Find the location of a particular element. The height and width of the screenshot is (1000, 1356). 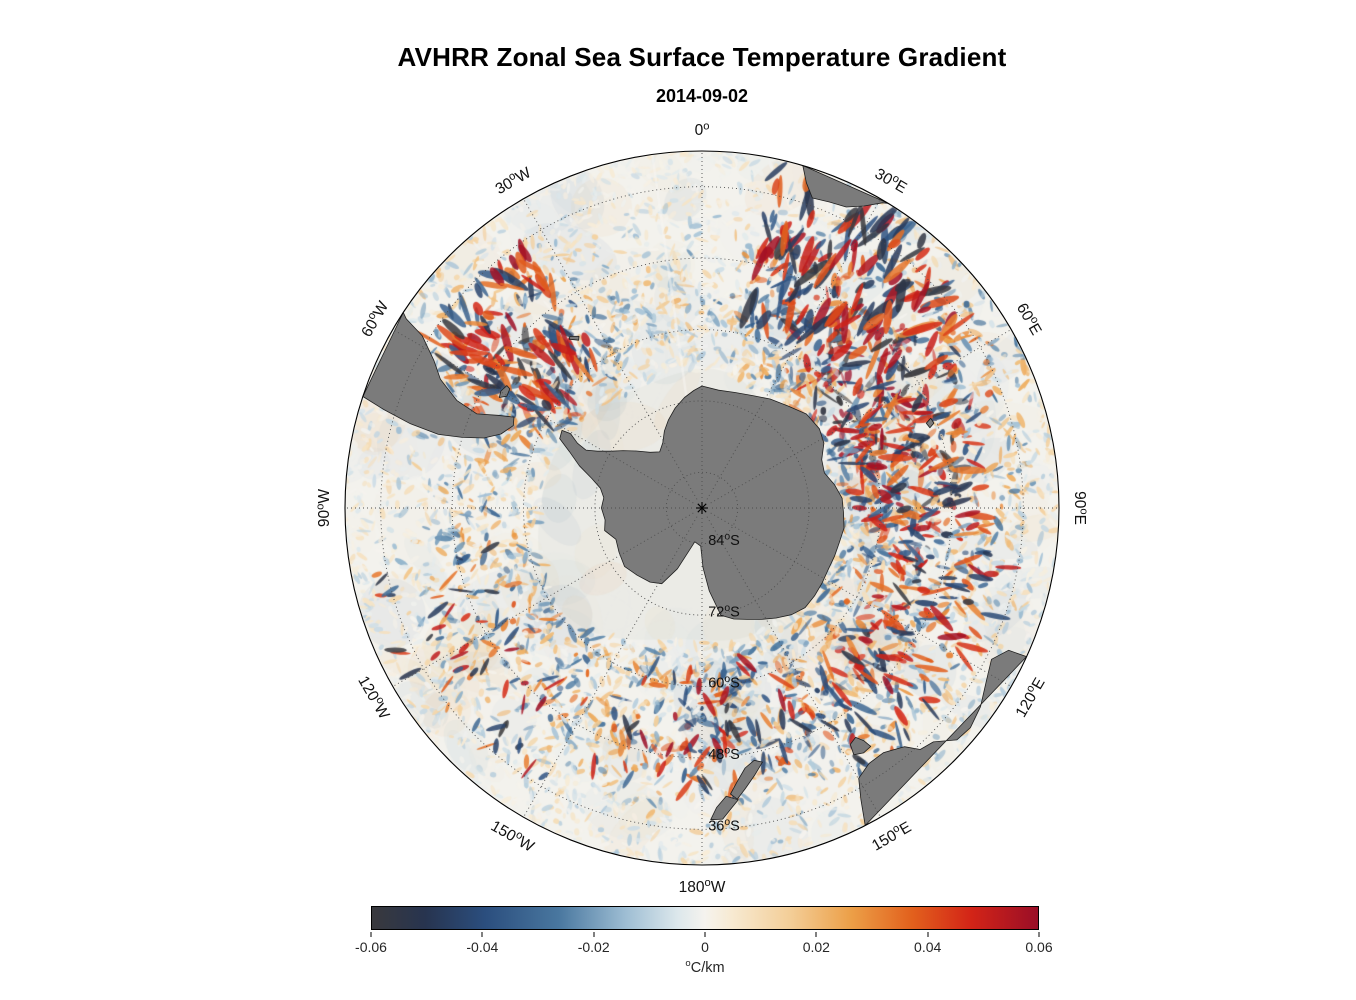

land-south-america is located at coordinates (438, 375).